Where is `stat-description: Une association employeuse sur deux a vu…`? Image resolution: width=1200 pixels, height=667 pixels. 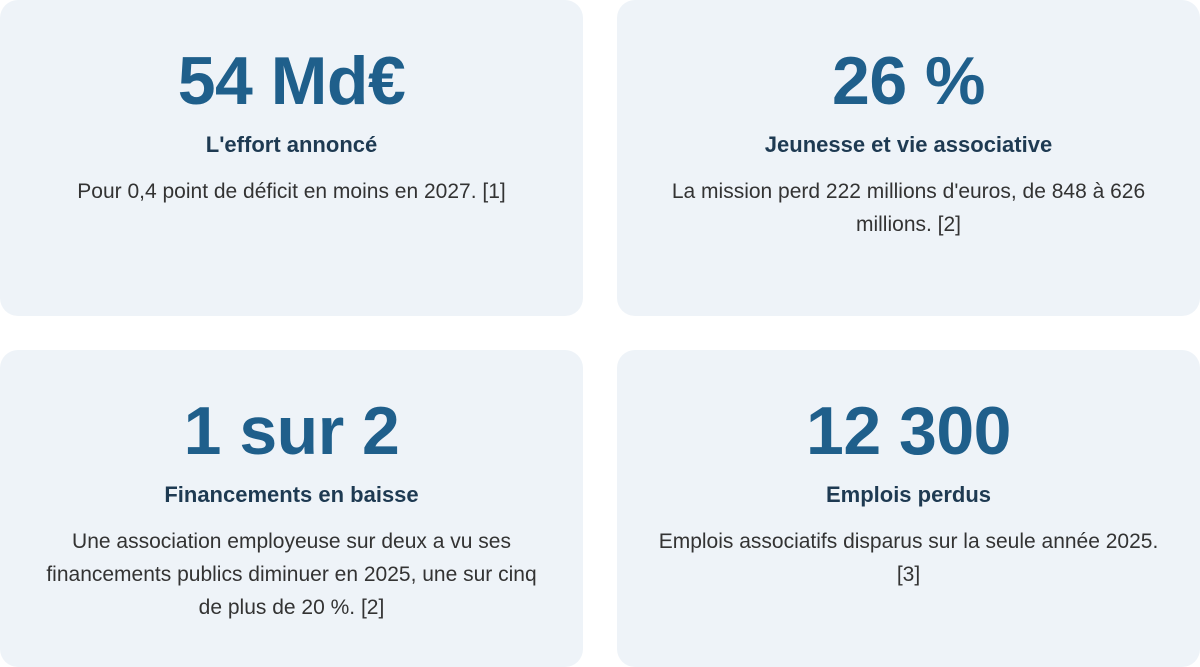
stat-description: Une association employeuse sur deux a vu… is located at coordinates (291, 574).